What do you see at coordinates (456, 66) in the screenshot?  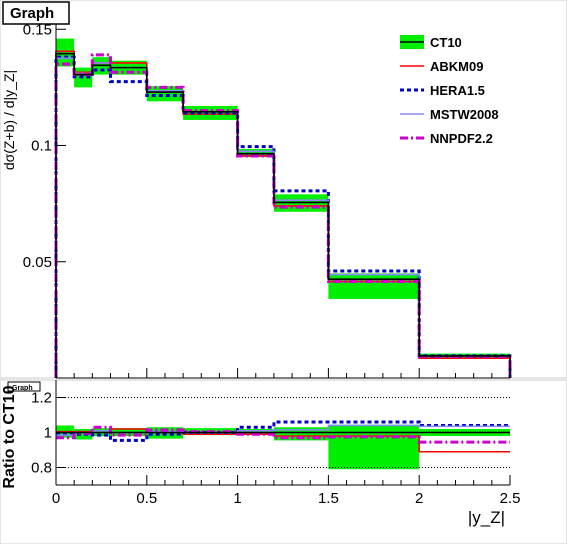 I see `legend-label-abkm09: ABKM09` at bounding box center [456, 66].